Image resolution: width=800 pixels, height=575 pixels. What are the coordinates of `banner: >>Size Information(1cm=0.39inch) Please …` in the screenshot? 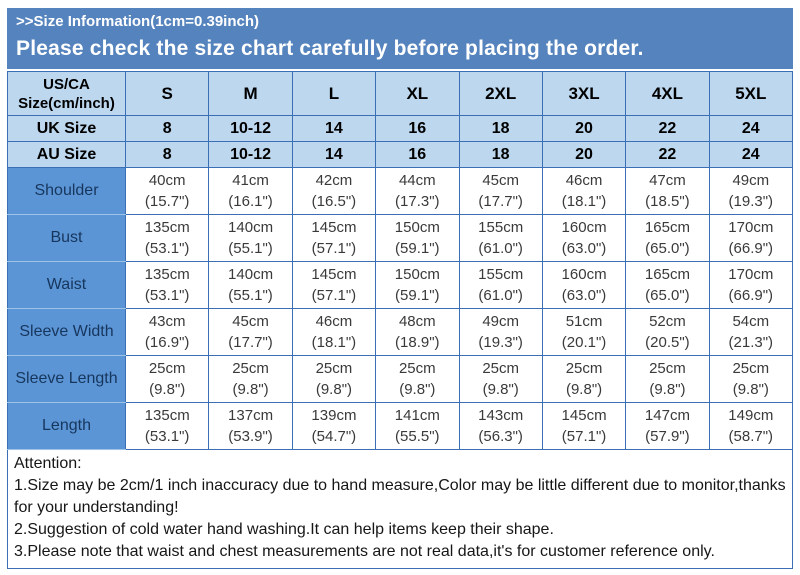 It's located at (400, 38).